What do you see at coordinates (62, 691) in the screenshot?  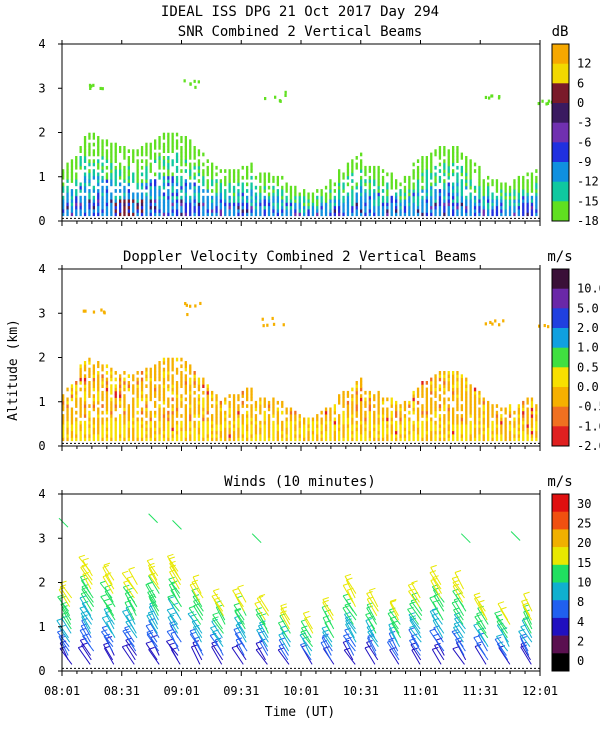 I see `x-tick-label: 08:01` at bounding box center [62, 691].